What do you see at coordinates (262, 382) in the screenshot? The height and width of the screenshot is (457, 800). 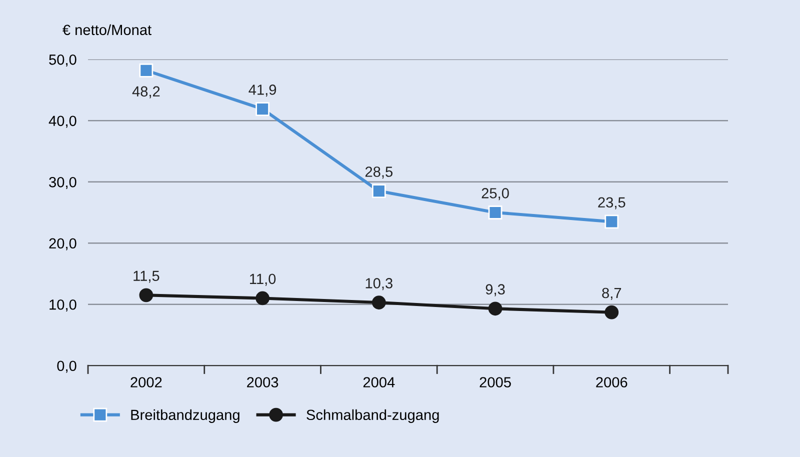 I see `x-tick-label: 2003` at bounding box center [262, 382].